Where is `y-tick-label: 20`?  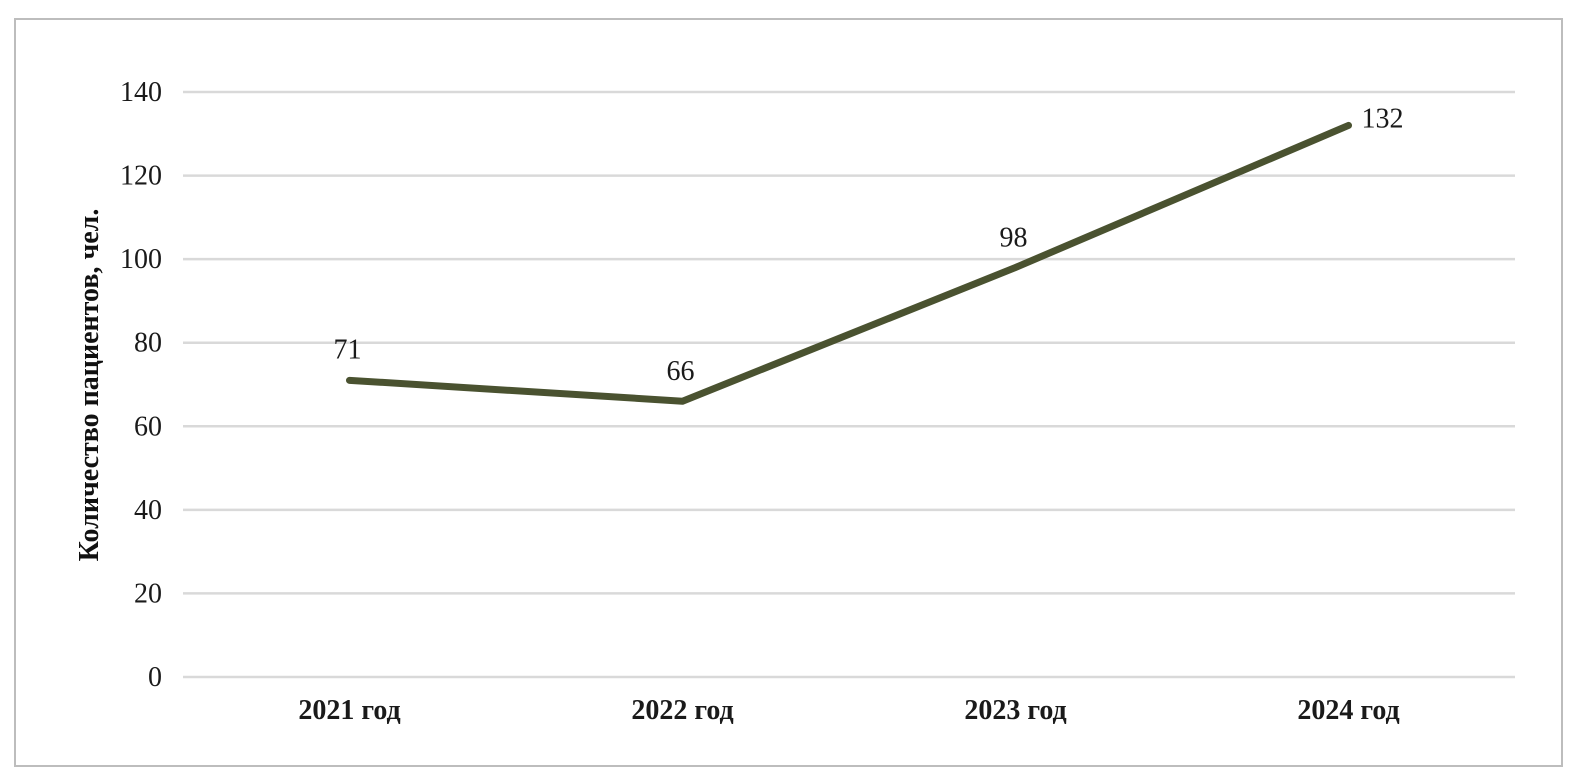
y-tick-label: 20 is located at coordinates (148, 593).